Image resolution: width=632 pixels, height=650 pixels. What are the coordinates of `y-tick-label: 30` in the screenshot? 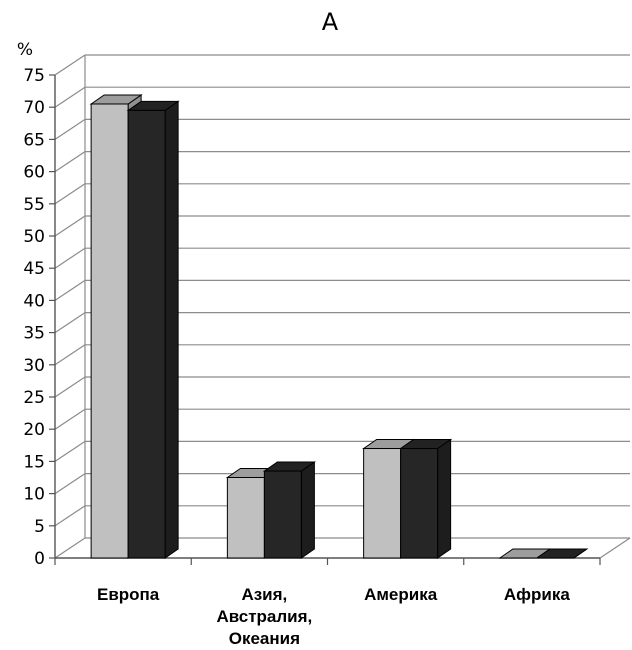 It's located at (34, 366).